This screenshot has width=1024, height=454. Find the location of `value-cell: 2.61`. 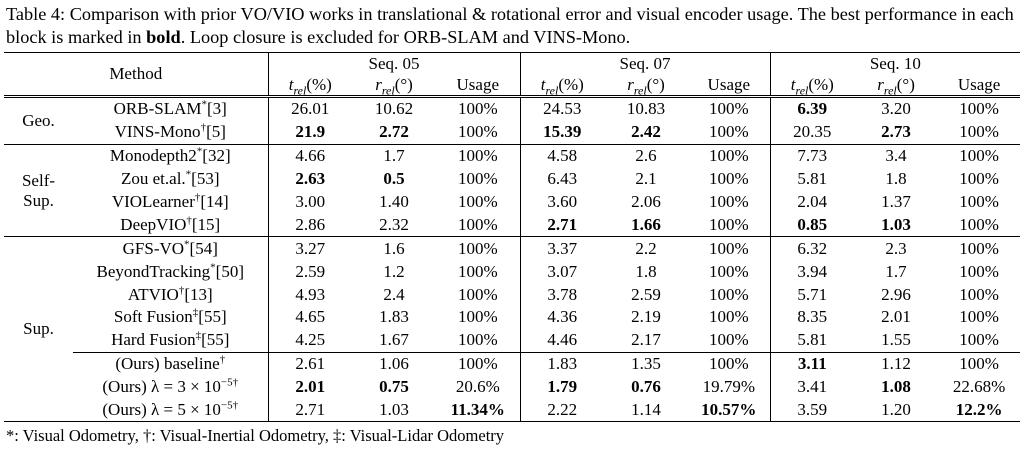

value-cell: 2.61 is located at coordinates (310, 363).